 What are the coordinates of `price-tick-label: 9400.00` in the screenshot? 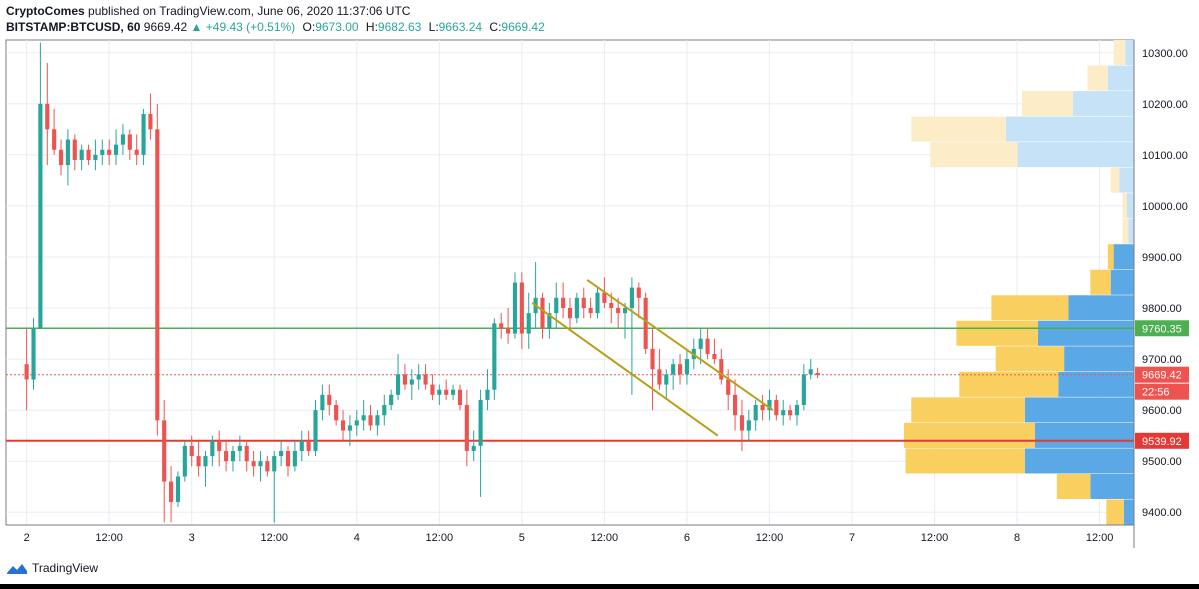 It's located at (1162, 513).